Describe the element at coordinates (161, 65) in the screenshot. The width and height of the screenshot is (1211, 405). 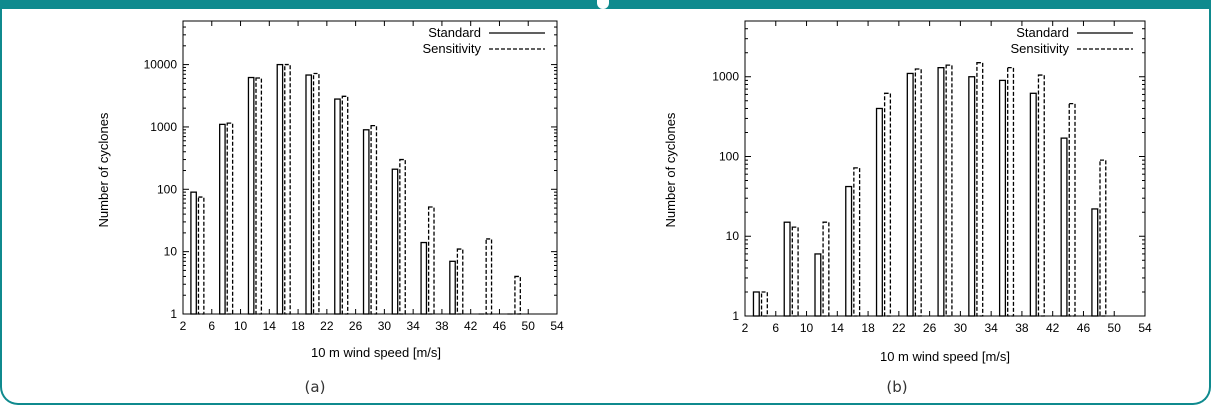
I see `y-tick-label: 10000` at that location.